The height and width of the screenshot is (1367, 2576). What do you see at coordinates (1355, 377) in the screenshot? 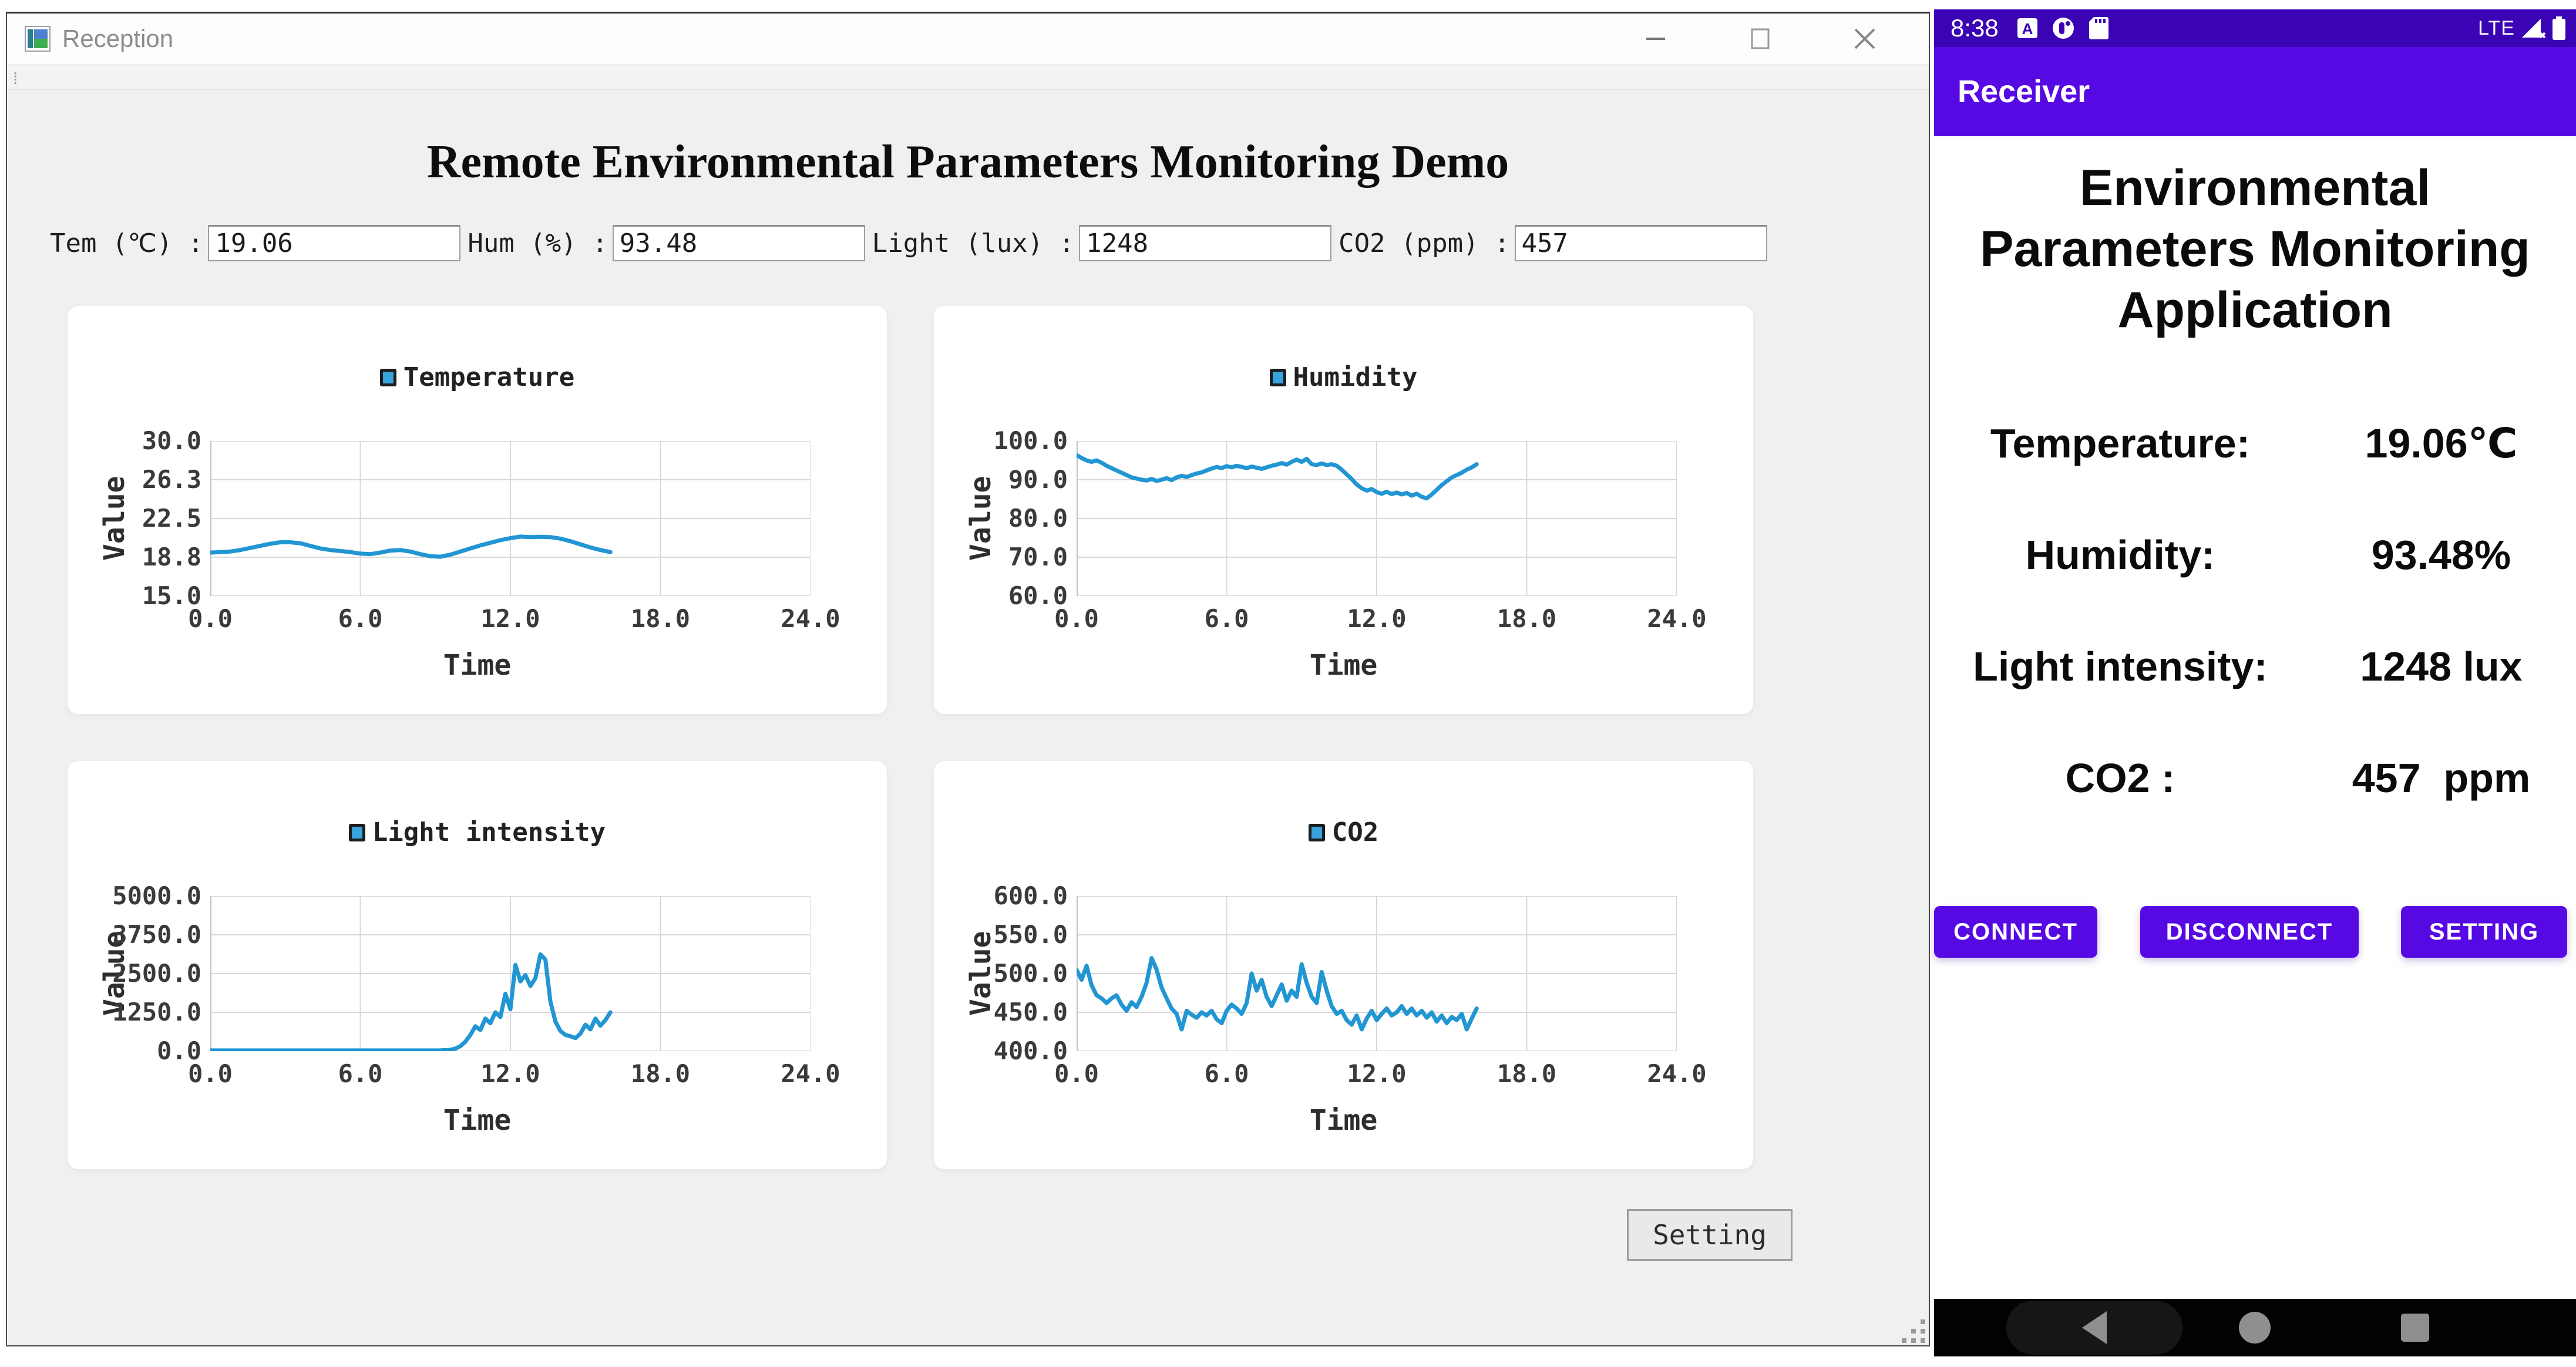
I see `legend-label: Humidity` at bounding box center [1355, 377].